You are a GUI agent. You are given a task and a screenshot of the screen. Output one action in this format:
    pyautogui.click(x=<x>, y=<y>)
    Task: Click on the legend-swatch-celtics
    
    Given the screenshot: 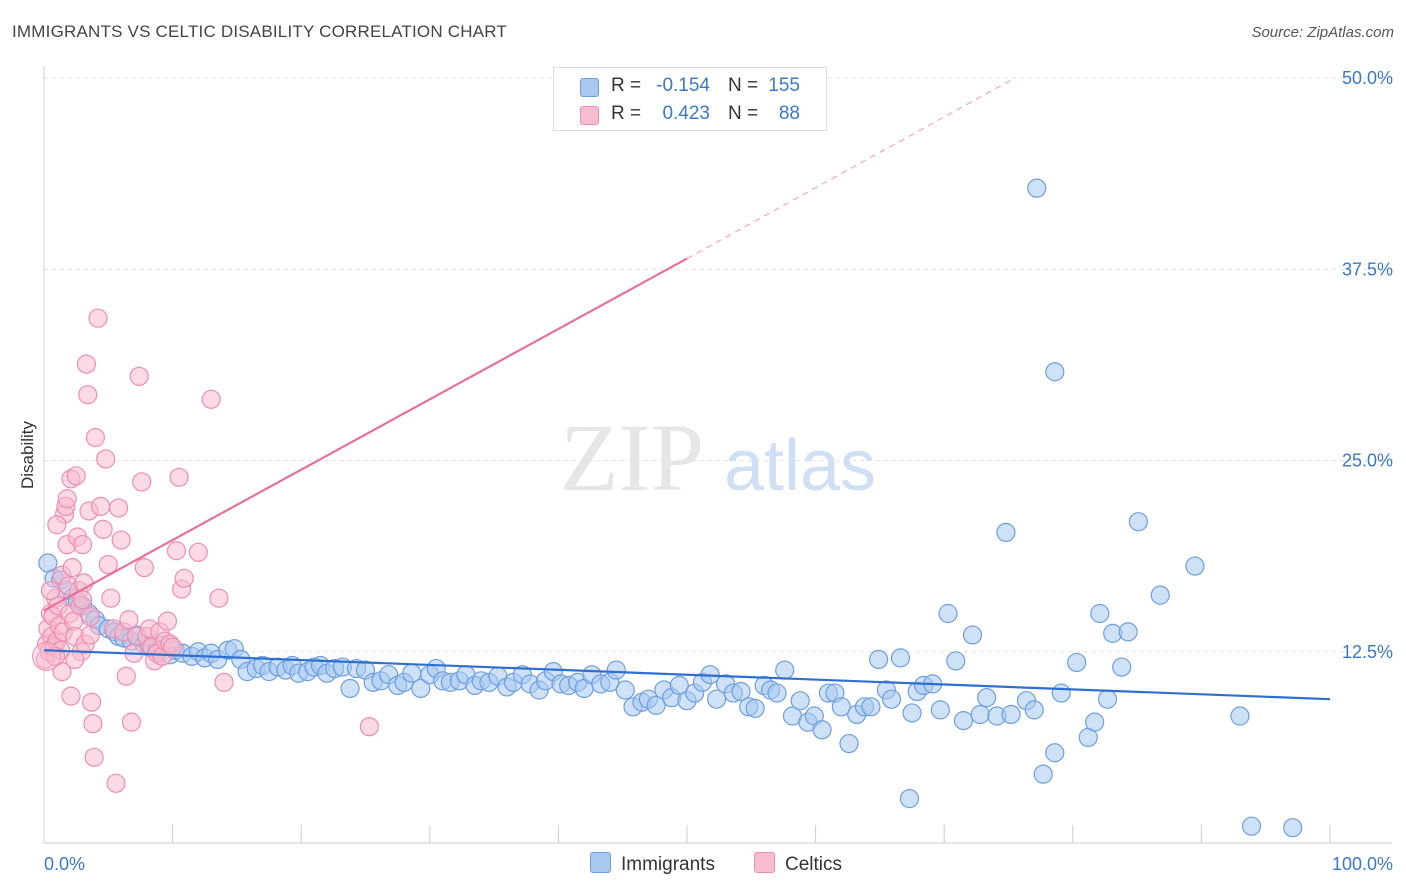 What is the action you would take?
    pyautogui.click(x=589, y=115)
    